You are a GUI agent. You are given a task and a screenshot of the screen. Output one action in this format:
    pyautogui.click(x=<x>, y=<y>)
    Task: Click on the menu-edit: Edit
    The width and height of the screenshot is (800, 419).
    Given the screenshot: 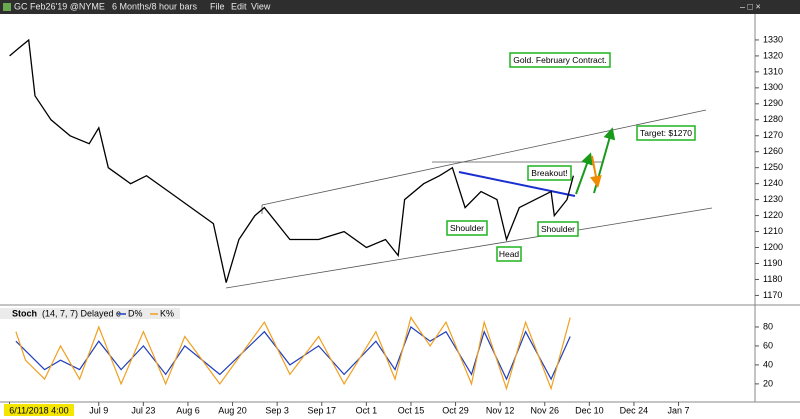 What is the action you would take?
    pyautogui.click(x=239, y=6)
    